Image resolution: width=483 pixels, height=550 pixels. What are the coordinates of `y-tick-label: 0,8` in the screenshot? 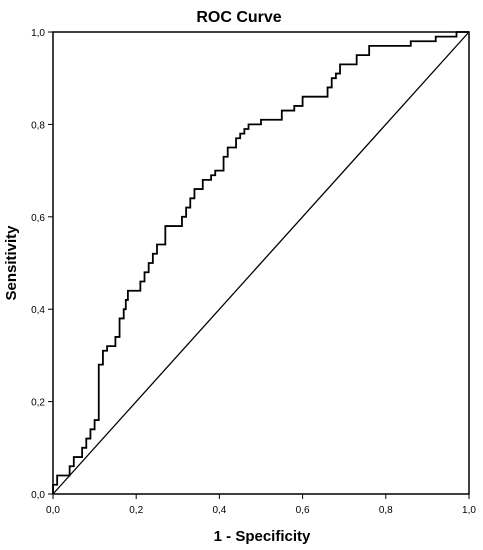 It's located at (38, 125).